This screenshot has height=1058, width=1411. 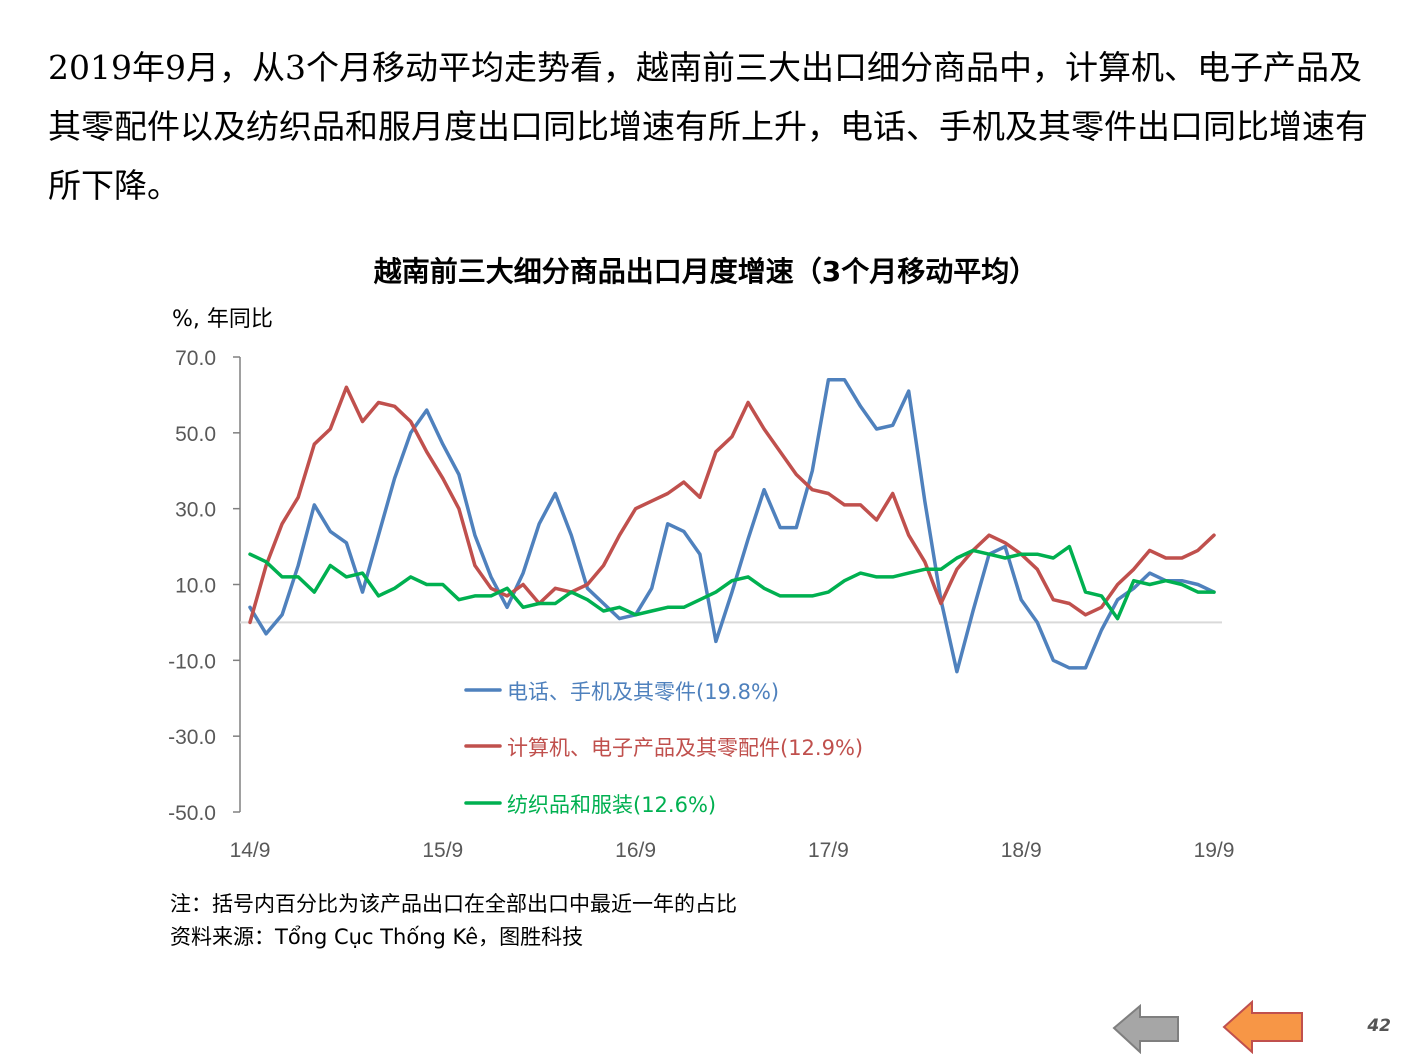 I want to click on x-tick-label: 18/9, so click(x=1021, y=850).